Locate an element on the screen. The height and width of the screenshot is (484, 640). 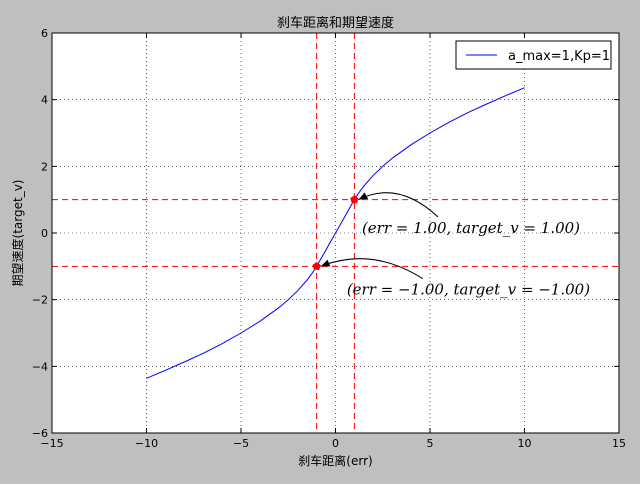
y-tick-label: 2 is located at coordinates (44, 166).